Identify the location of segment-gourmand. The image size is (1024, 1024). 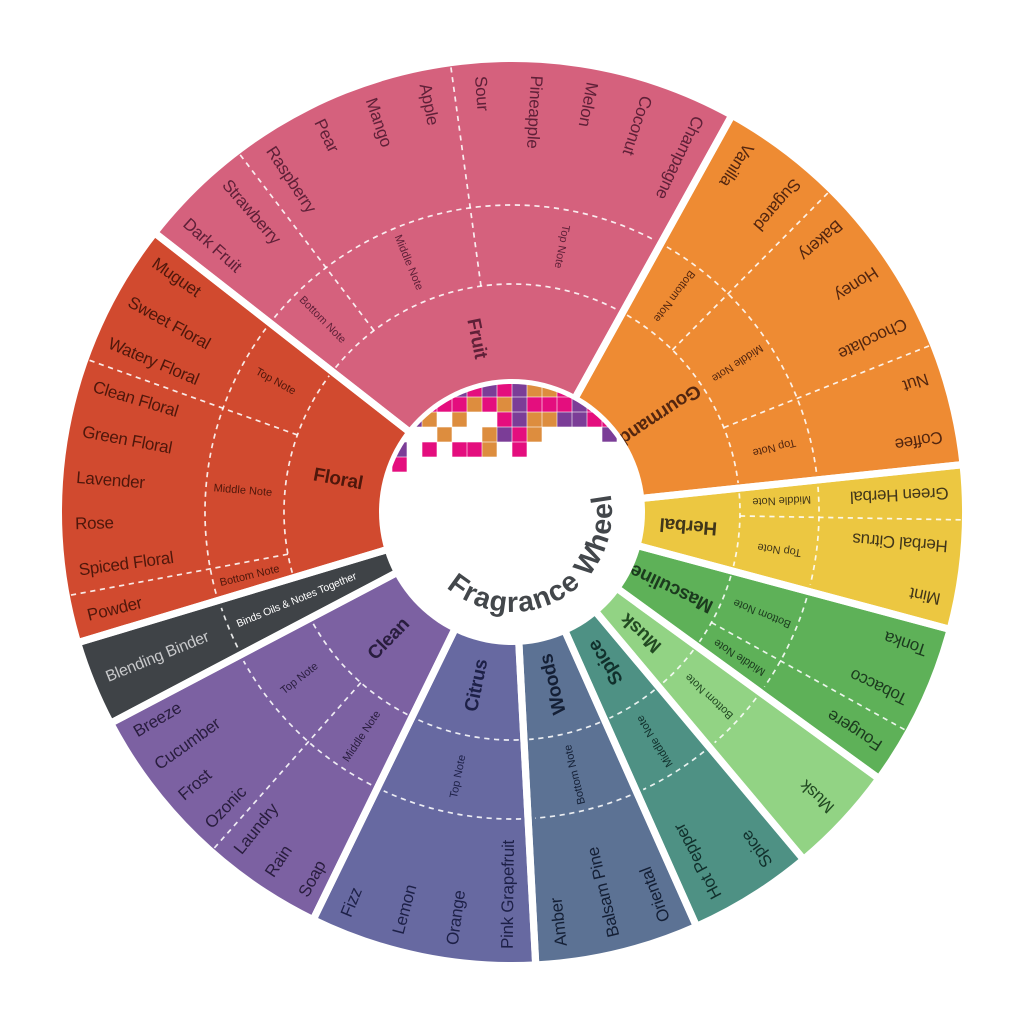
(767, 308).